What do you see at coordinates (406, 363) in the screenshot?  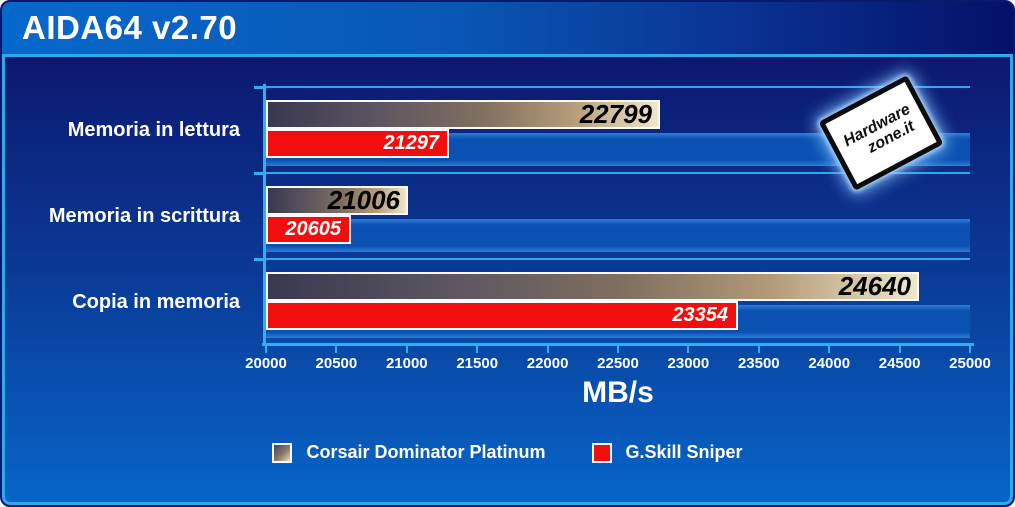 I see `x-tick-label: 21000` at bounding box center [406, 363].